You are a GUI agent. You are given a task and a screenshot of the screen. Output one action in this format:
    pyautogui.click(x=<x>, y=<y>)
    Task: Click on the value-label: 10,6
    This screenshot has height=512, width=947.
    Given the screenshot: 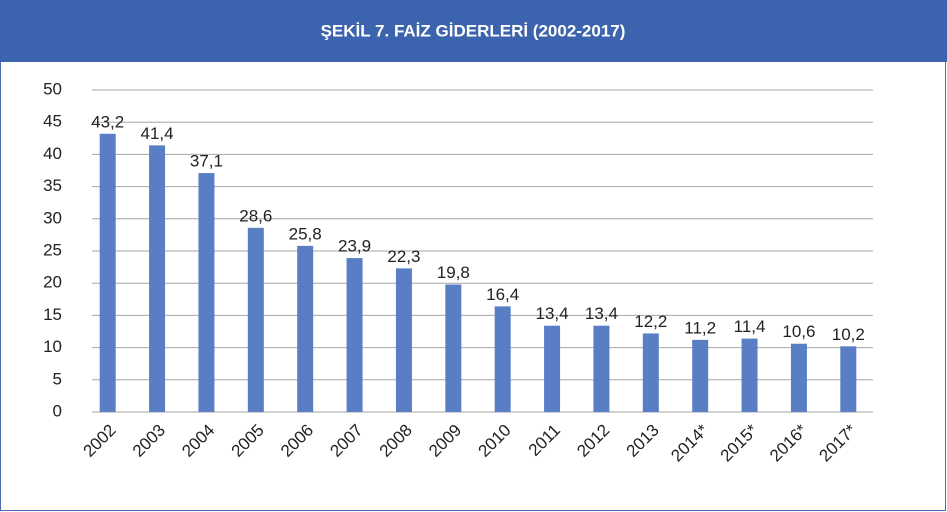 What is the action you would take?
    pyautogui.click(x=798, y=331)
    